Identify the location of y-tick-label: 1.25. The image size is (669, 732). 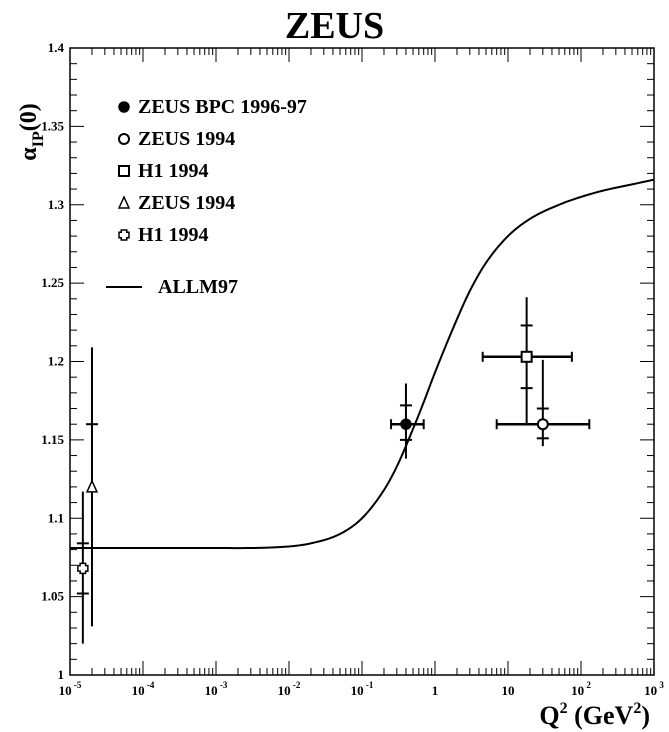
(52, 282).